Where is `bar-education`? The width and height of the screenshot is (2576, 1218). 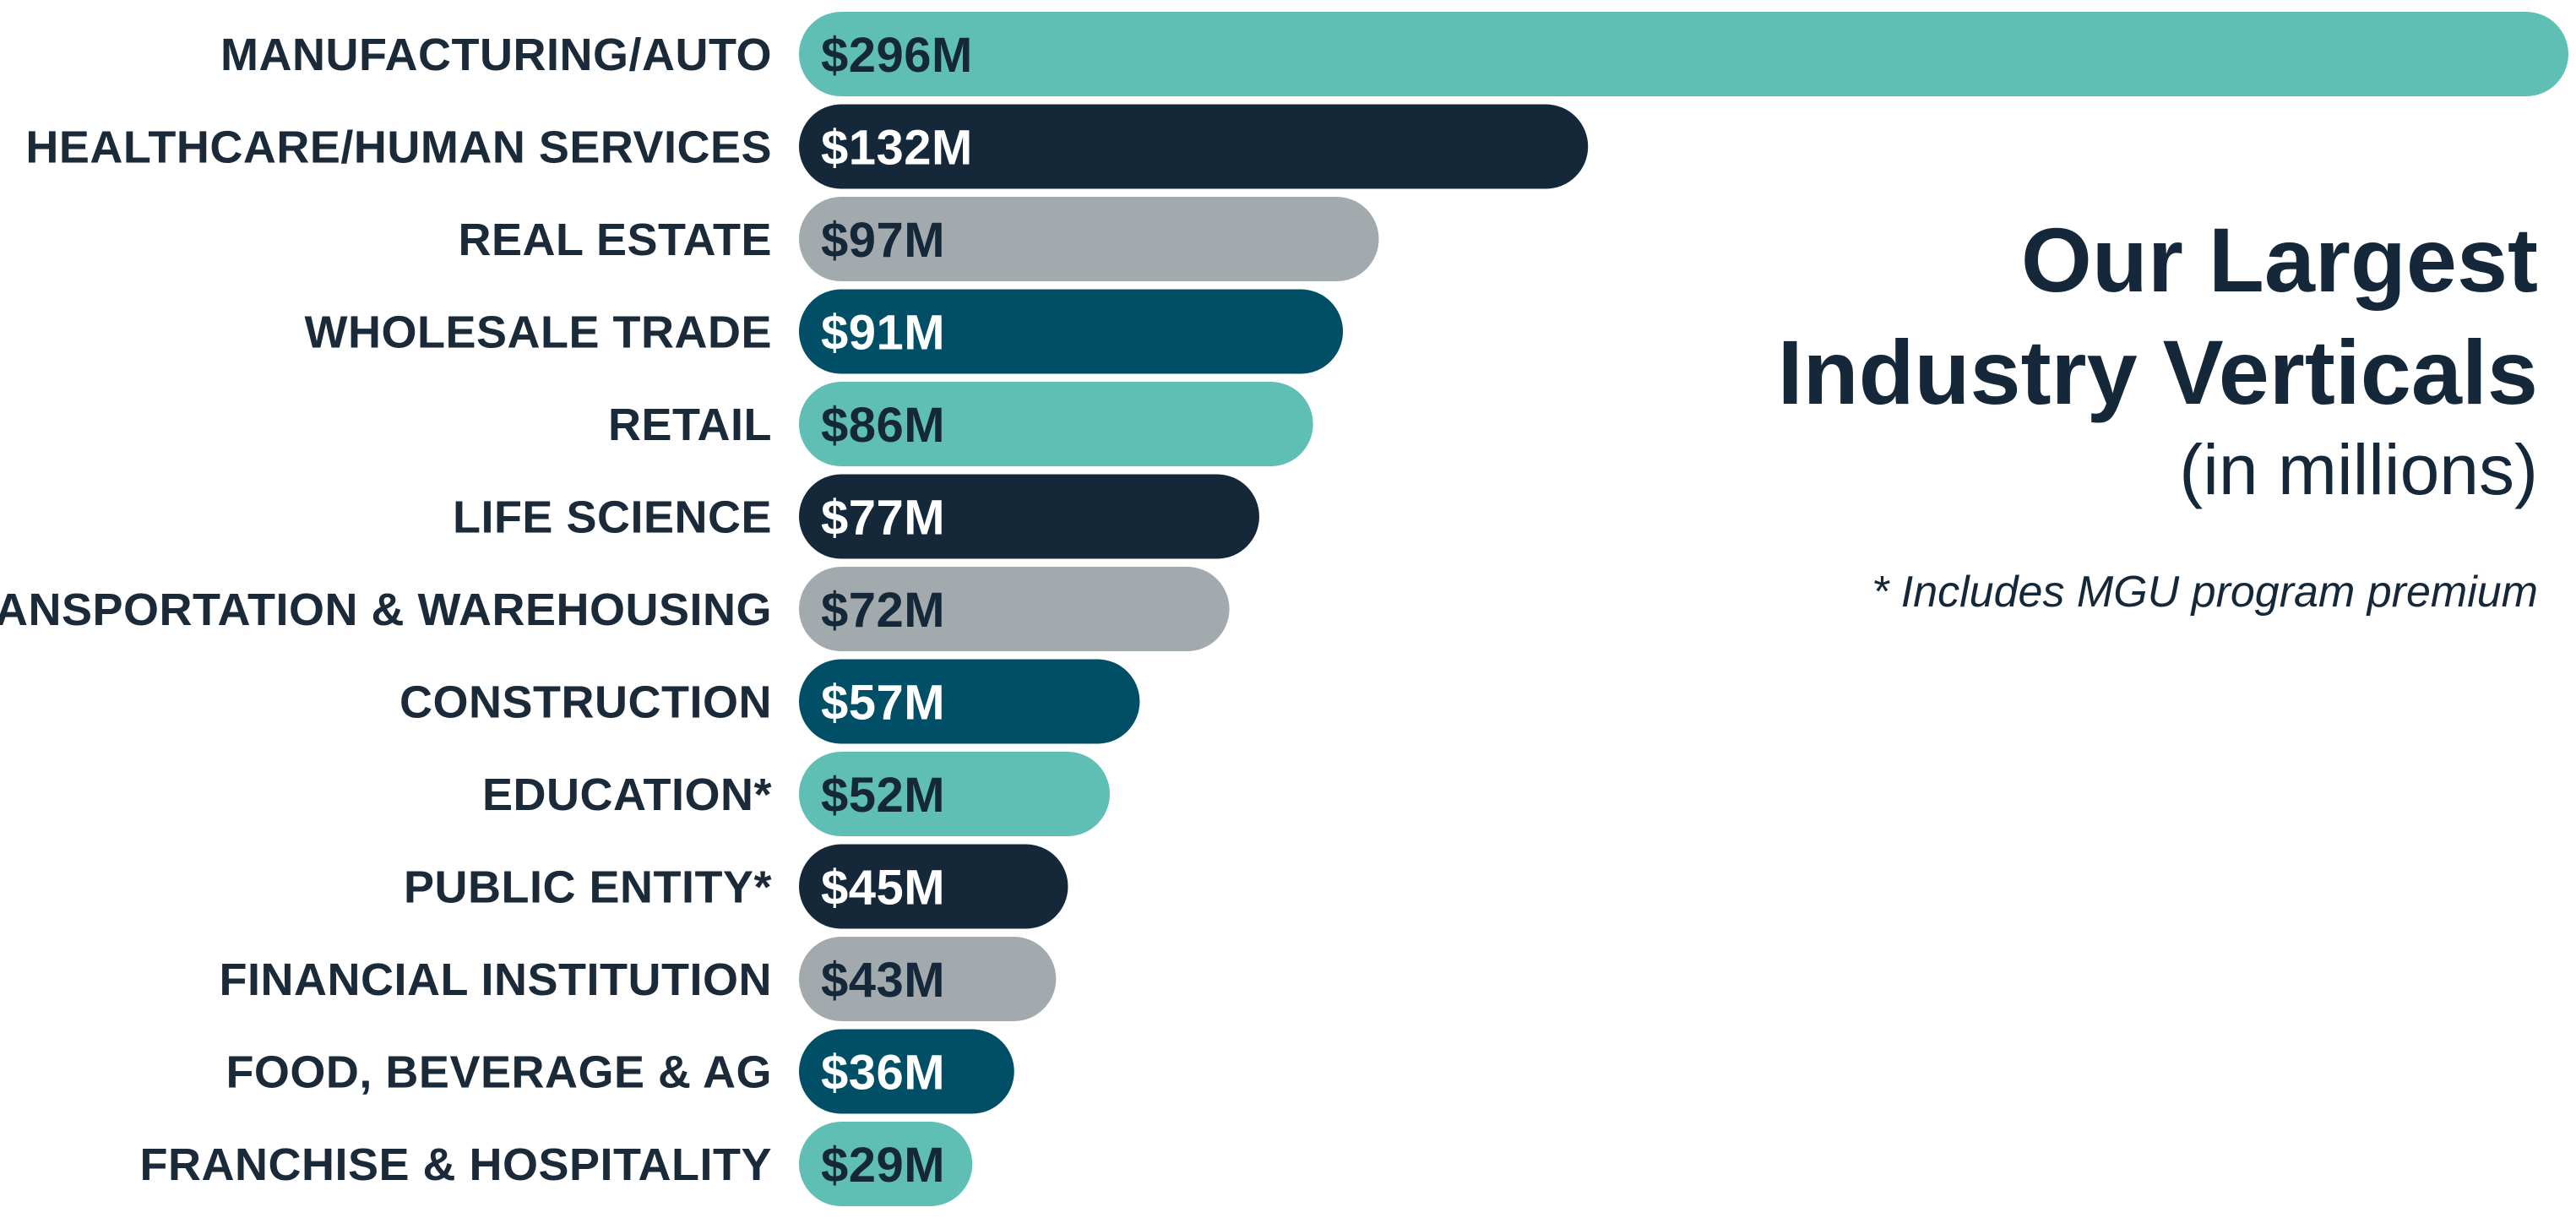 bar-education is located at coordinates (955, 794).